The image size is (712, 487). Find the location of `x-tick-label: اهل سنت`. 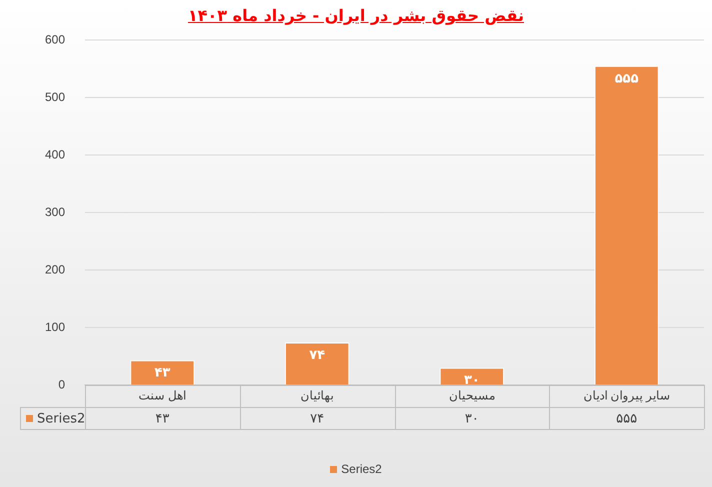

x-tick-label: اهل سنت is located at coordinates (162, 395).